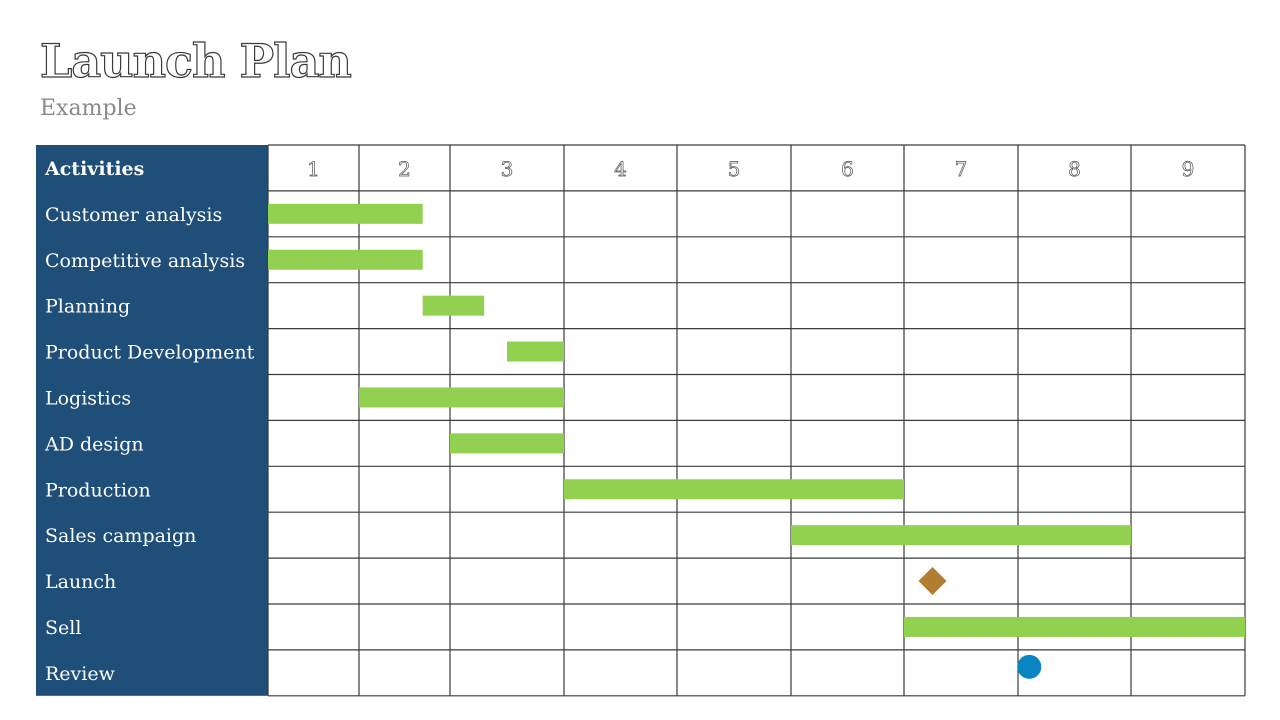 The height and width of the screenshot is (720, 1280). I want to click on activity-label: AD design, so click(94, 444).